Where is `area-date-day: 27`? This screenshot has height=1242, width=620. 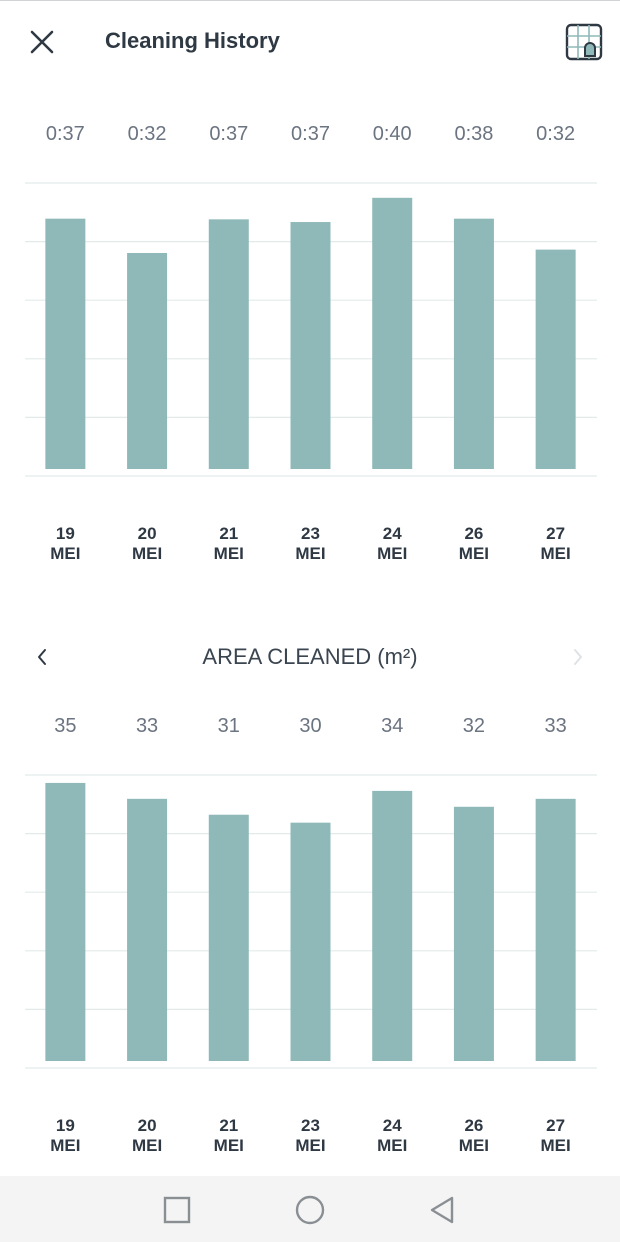 area-date-day: 27 is located at coordinates (555, 1125).